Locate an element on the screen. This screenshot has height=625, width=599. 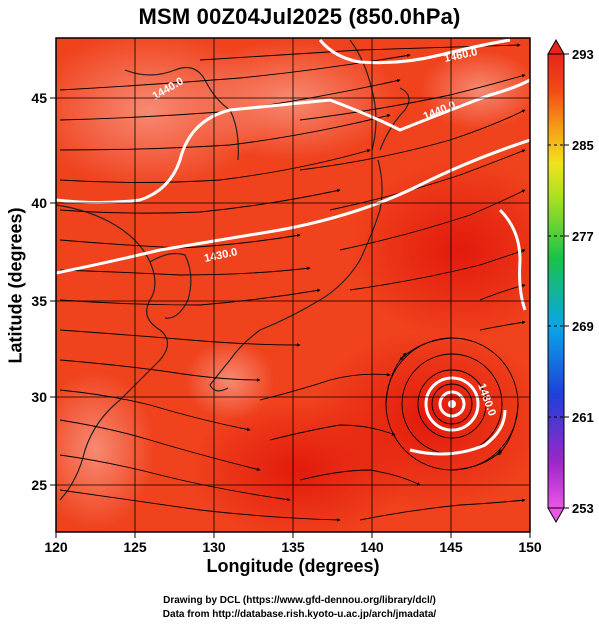
x-tick-label: 135 is located at coordinates (293, 547).